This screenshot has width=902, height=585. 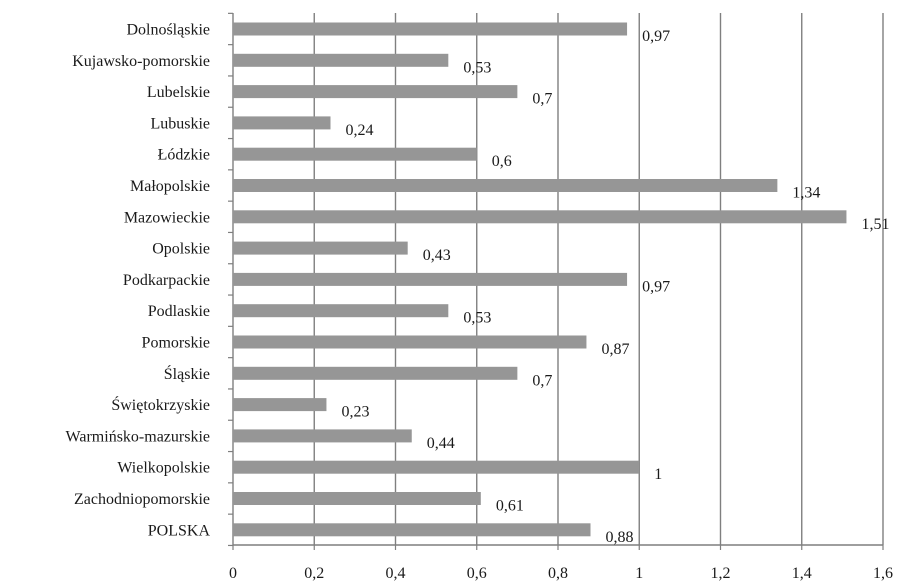 What do you see at coordinates (179, 311) in the screenshot?
I see `category-label: Podlaskie` at bounding box center [179, 311].